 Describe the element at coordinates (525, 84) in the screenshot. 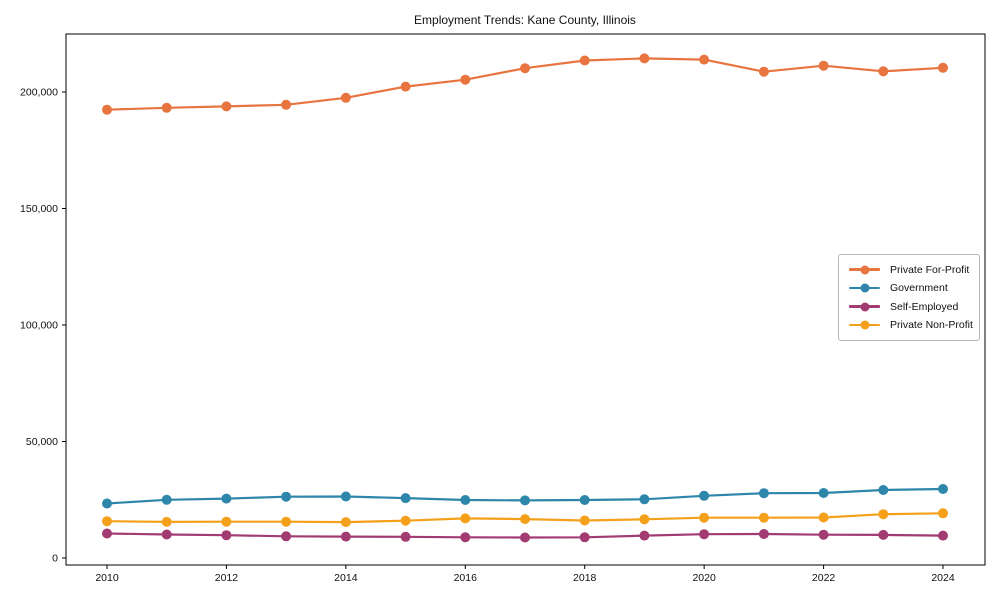

I see `series-private-for-profit` at that location.